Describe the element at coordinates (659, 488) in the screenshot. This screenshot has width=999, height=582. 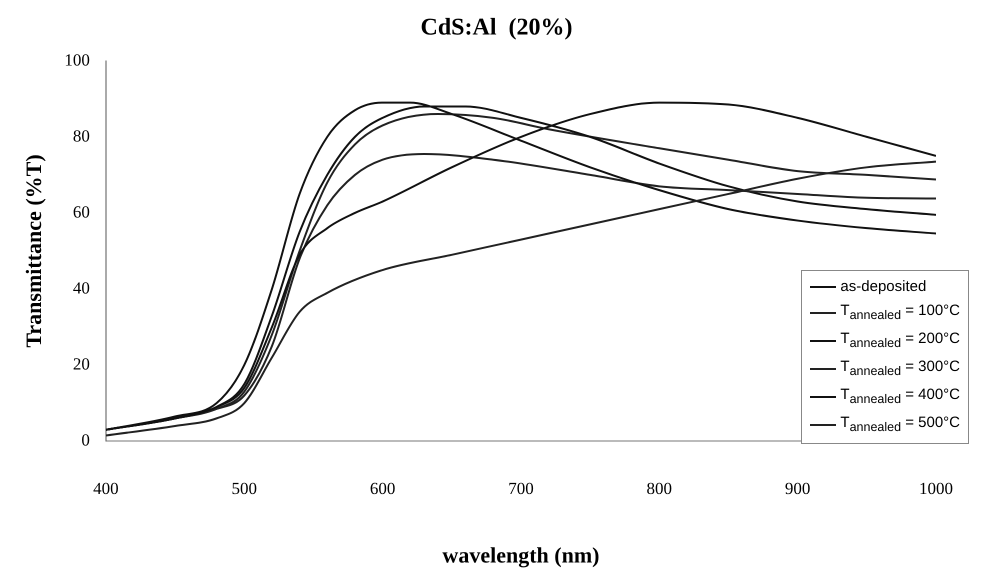
I see `x-tick-label: 800` at that location.